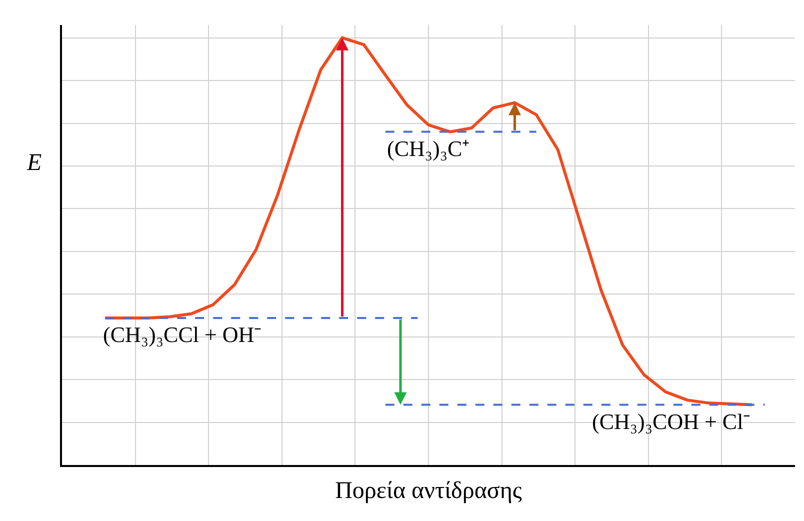 This screenshot has height=521, width=804. Describe the element at coordinates (671, 421) in the screenshot. I see `ref-line-label: (CH₃)₃COH + Cl⁻` at that location.